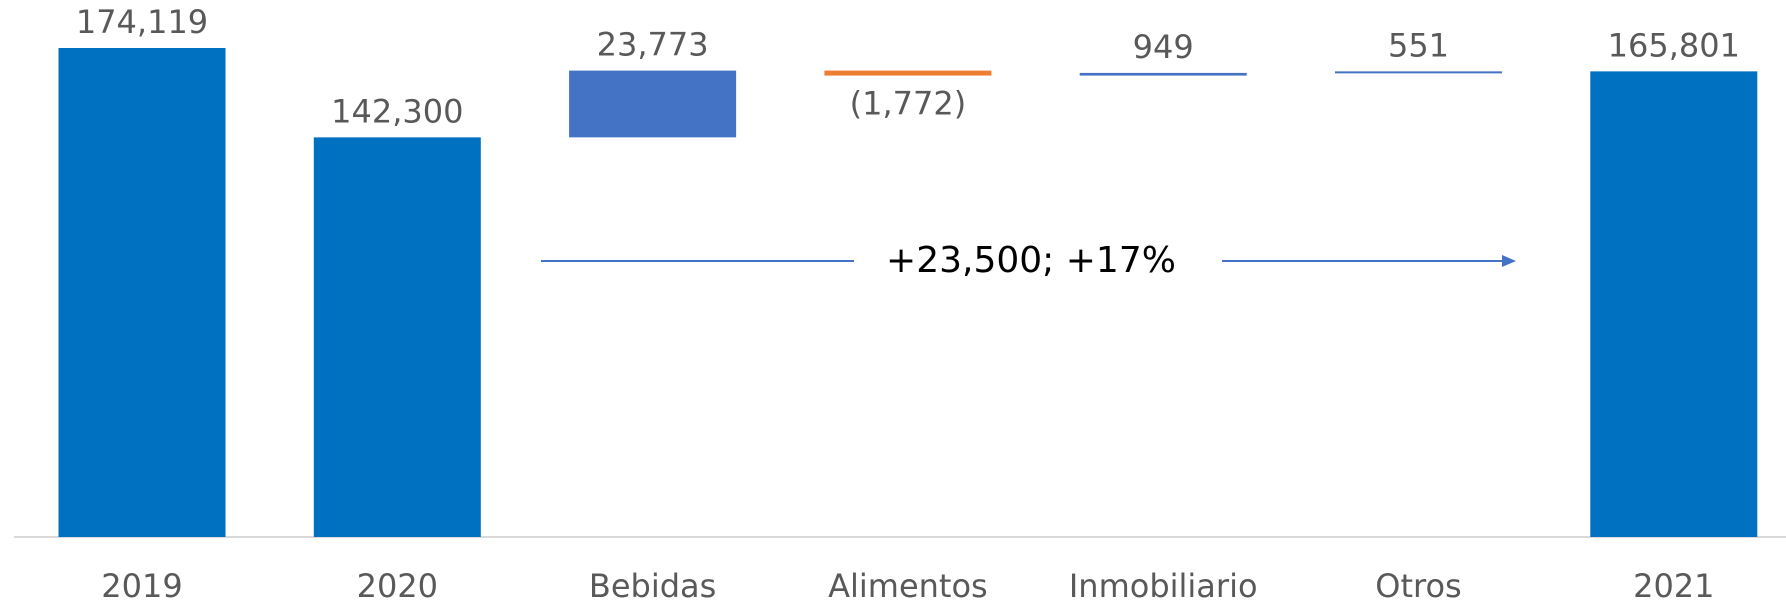  I want to click on value-label: 165,801, so click(1674, 45).